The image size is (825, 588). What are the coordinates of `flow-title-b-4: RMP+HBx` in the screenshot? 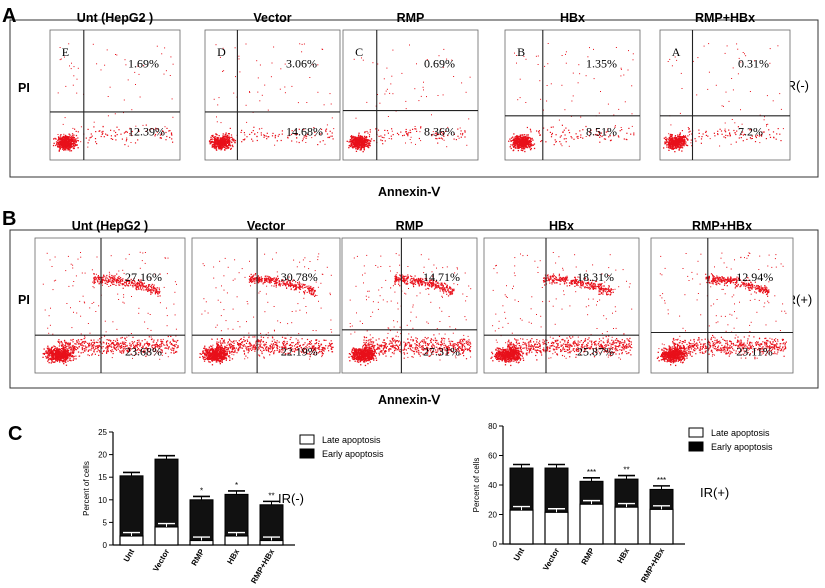 It's located at (722, 226).